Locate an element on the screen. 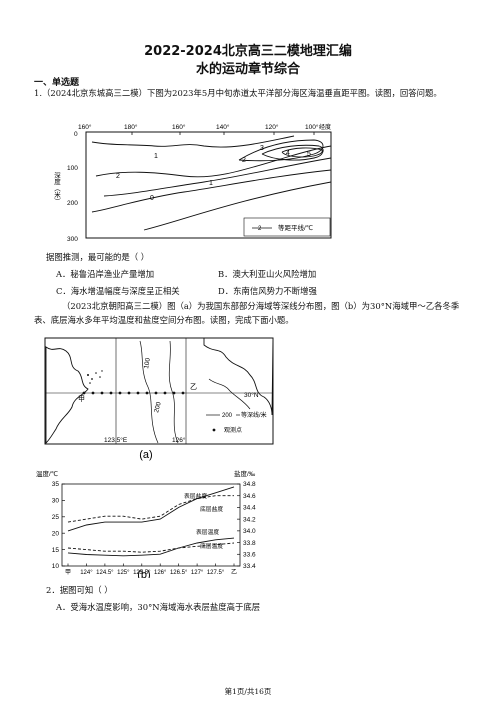  depth-label-300: 300 is located at coordinates (72, 239).